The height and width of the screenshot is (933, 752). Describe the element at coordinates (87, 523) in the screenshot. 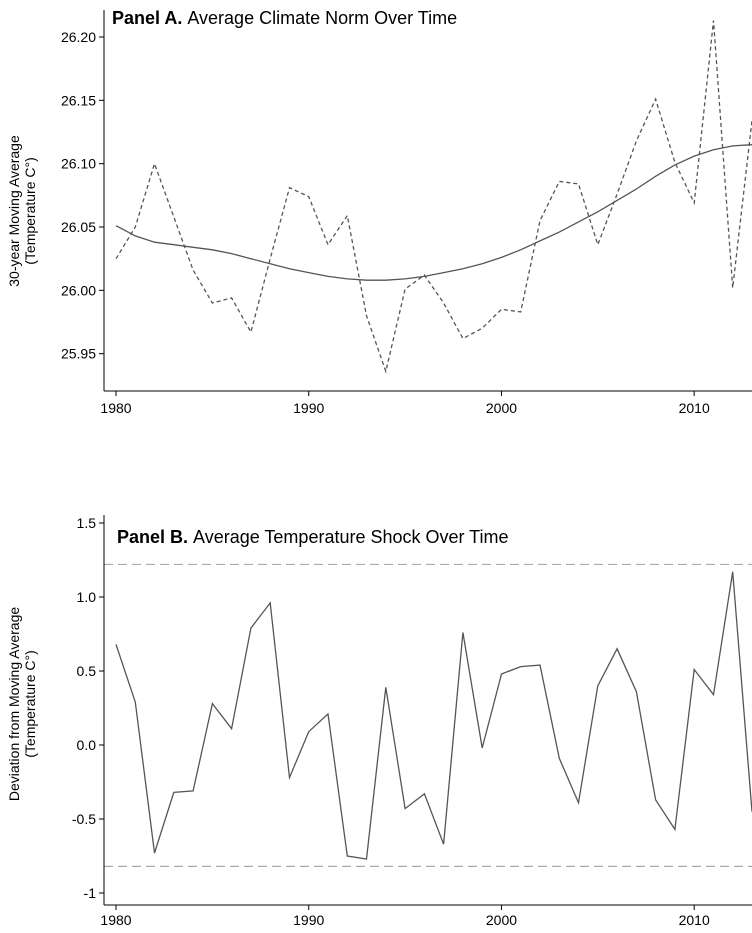

I see `y-tick-label: 1.5` at that location.